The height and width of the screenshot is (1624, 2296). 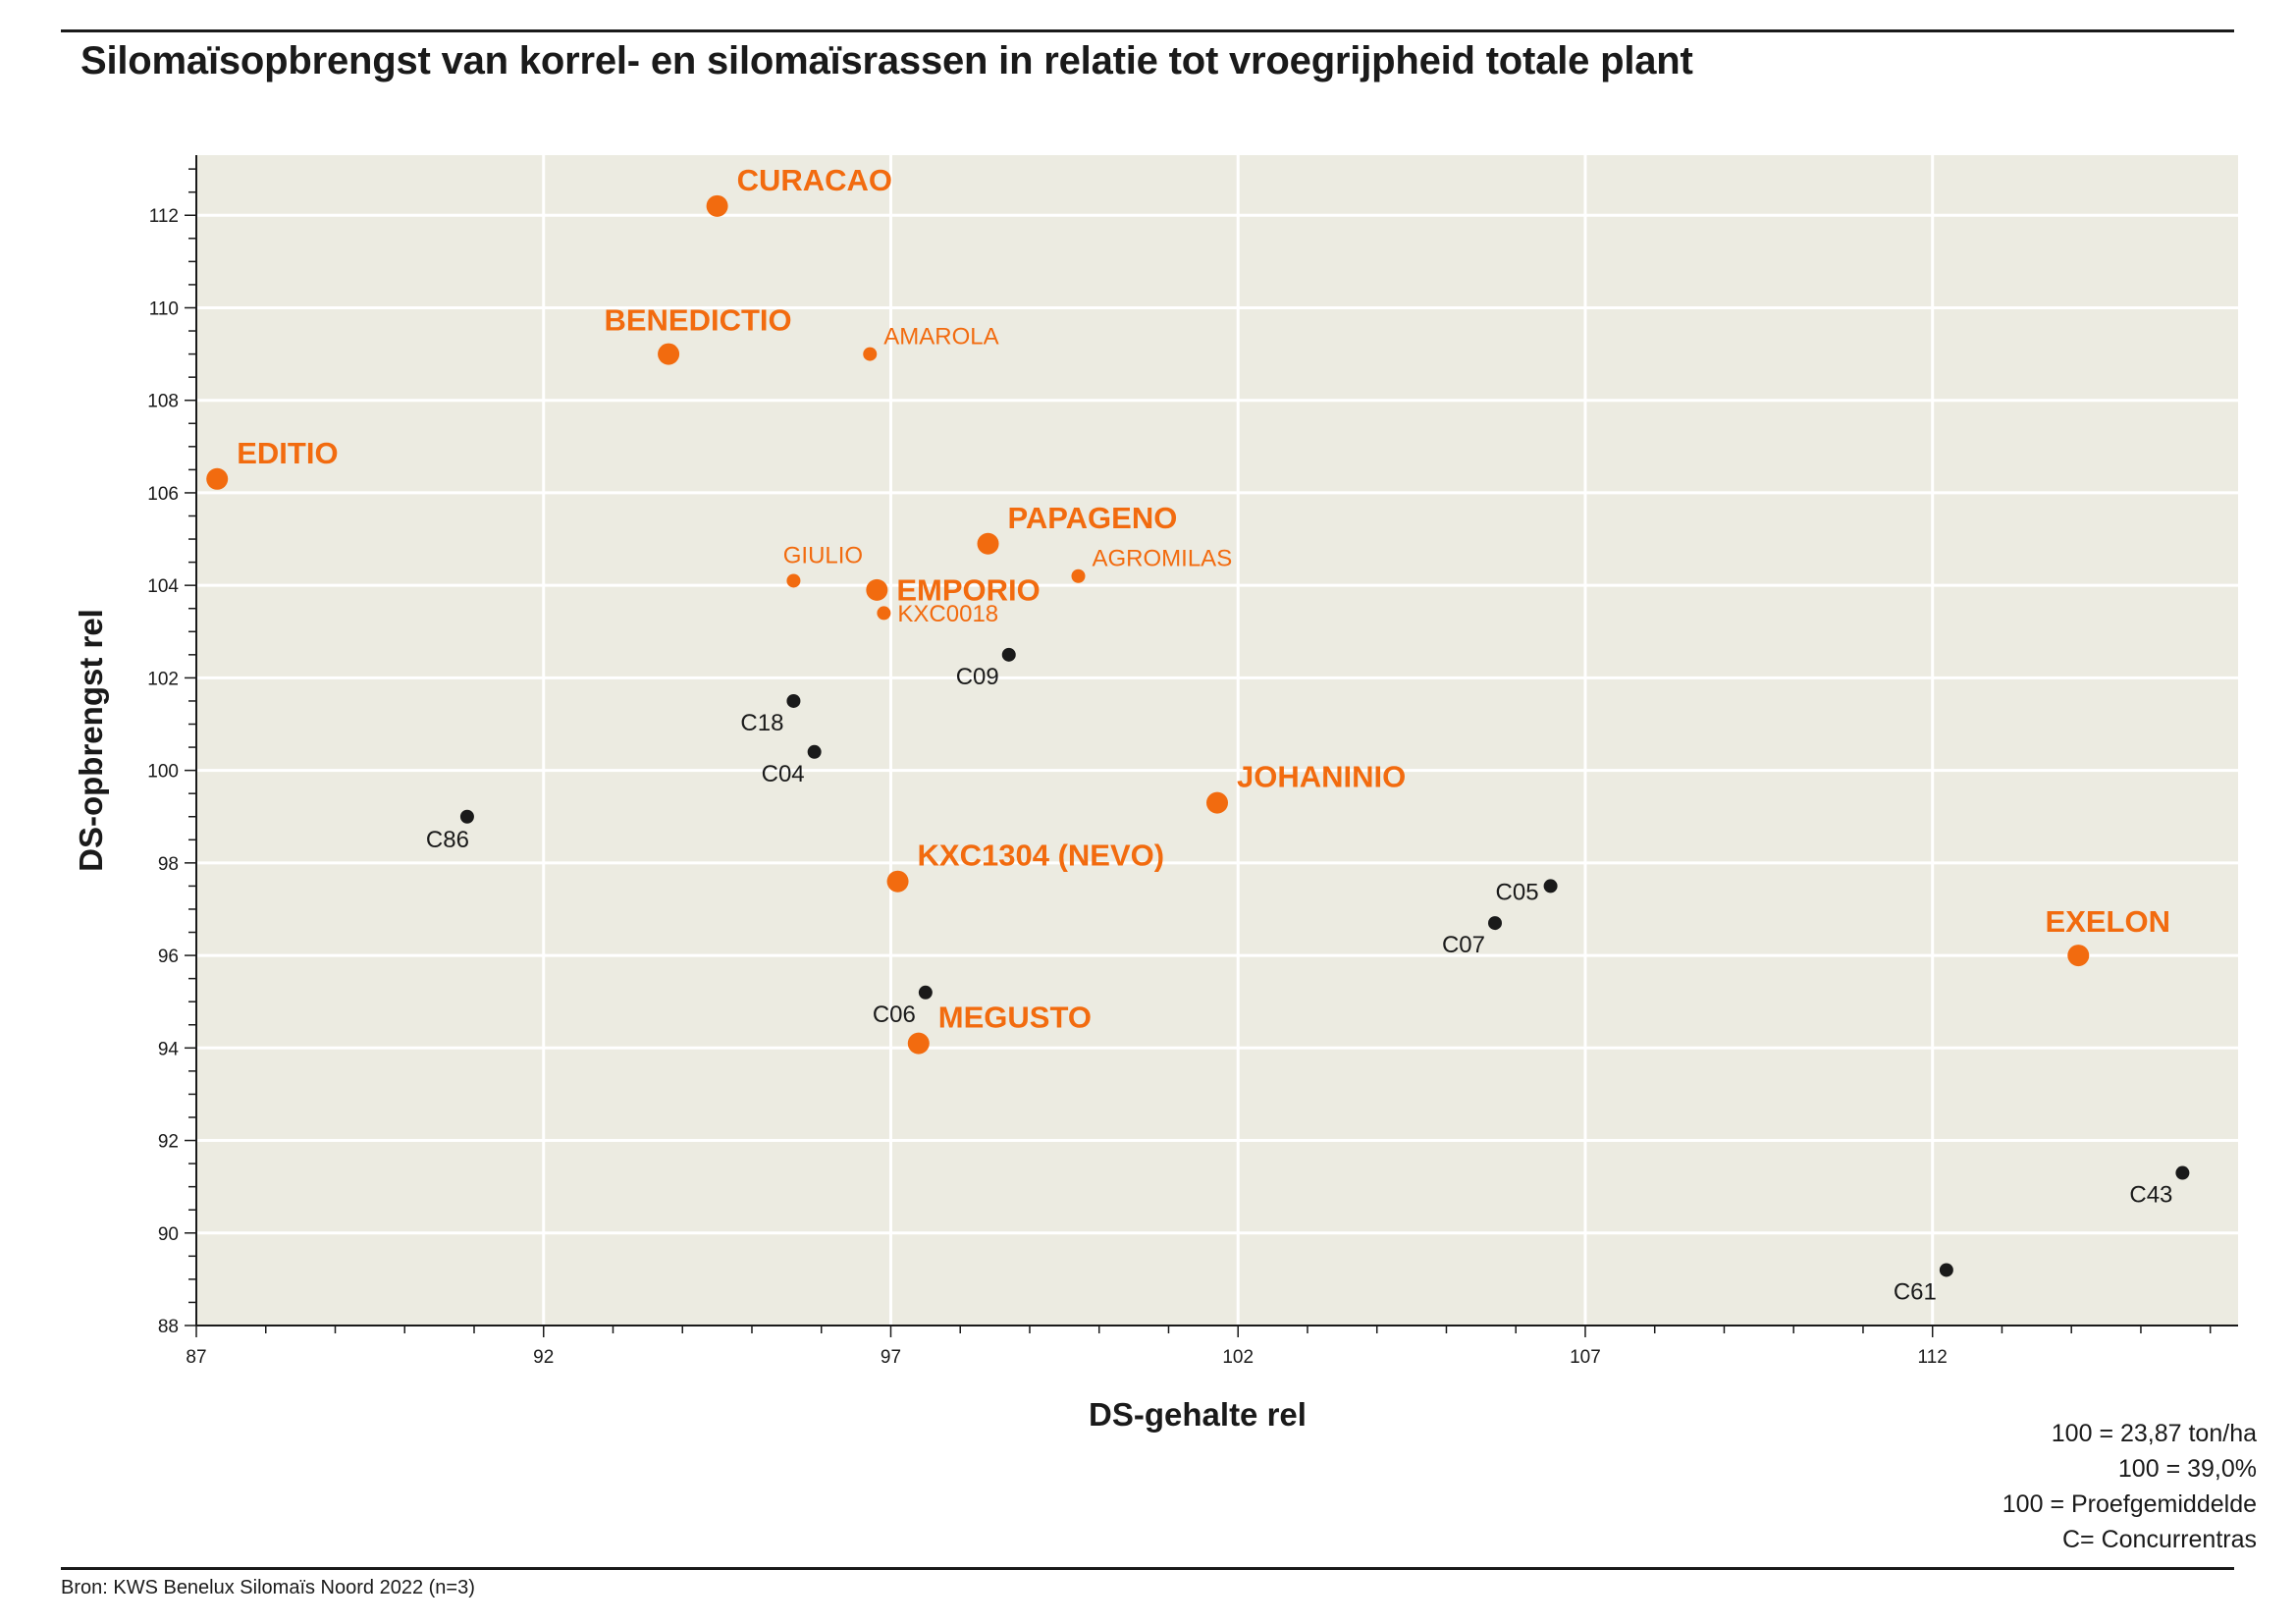 What do you see at coordinates (163, 494) in the screenshot?
I see `y-tick-label: 106` at bounding box center [163, 494].